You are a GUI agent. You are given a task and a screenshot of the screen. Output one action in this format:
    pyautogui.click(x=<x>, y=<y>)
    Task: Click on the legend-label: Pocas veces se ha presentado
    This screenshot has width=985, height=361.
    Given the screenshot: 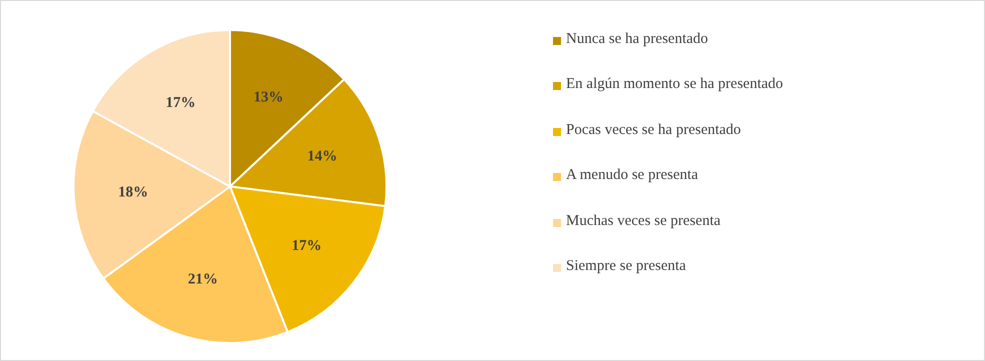 What is the action you would take?
    pyautogui.click(x=653, y=130)
    